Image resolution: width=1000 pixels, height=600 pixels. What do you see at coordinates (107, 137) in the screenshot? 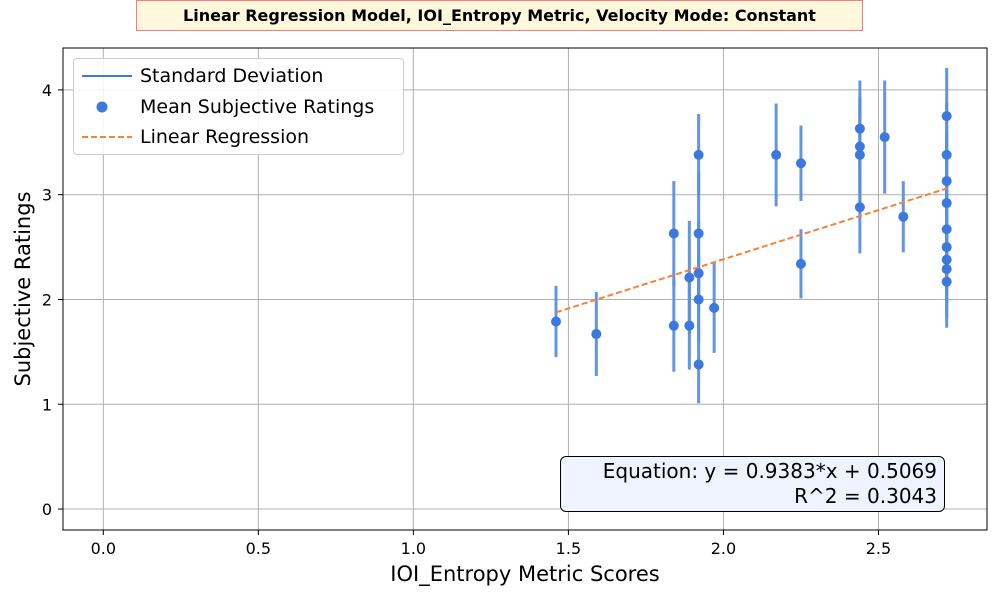
I see `legend-dashed-swatch` at bounding box center [107, 137].